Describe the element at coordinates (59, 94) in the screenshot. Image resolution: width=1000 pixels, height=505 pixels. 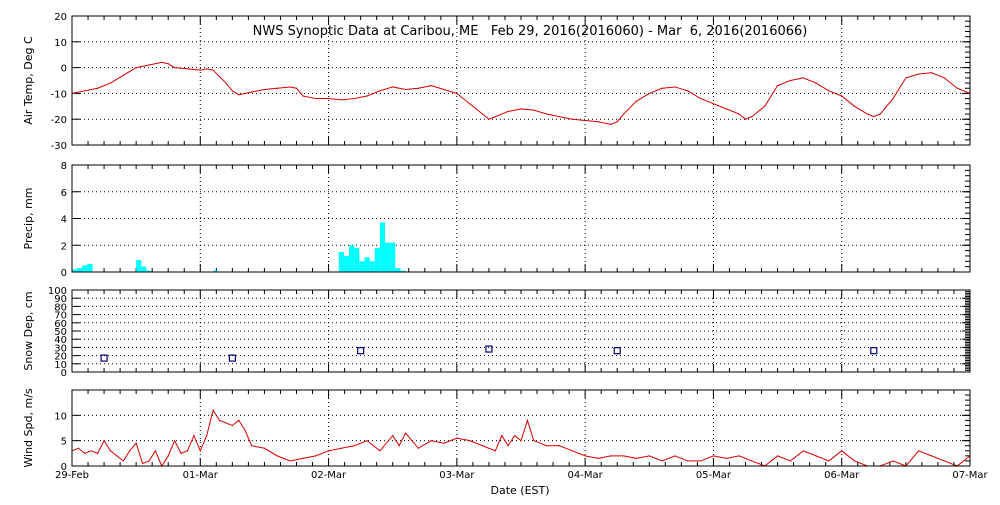
I see `y-tick-label: -10` at that location.